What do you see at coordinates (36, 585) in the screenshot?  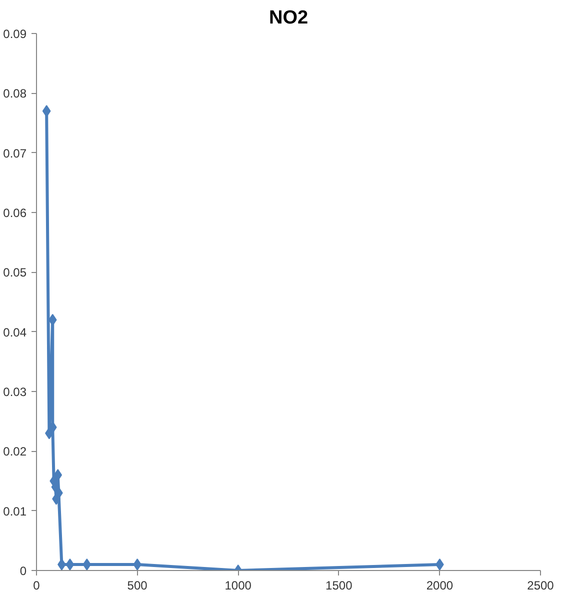 I see `x-tick-label: 0` at bounding box center [36, 585].